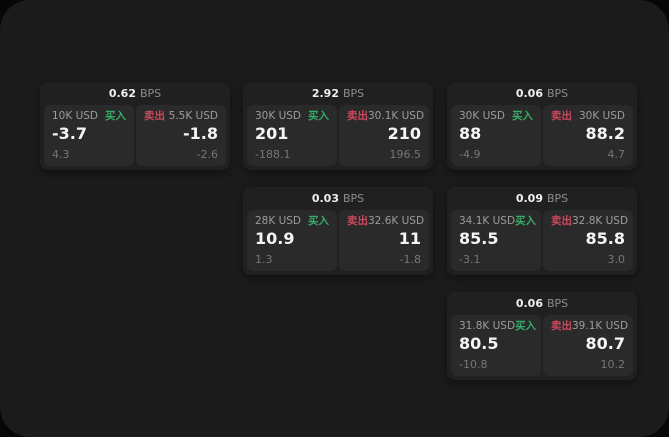 The height and width of the screenshot is (437, 669). I want to click on card-header: 0.03 BPS, so click(338, 198).